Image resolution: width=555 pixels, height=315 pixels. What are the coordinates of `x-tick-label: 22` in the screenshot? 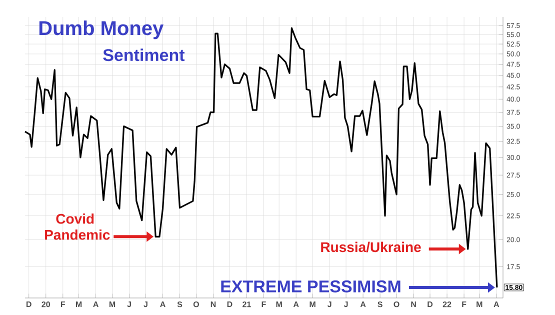 It's located at (447, 305).